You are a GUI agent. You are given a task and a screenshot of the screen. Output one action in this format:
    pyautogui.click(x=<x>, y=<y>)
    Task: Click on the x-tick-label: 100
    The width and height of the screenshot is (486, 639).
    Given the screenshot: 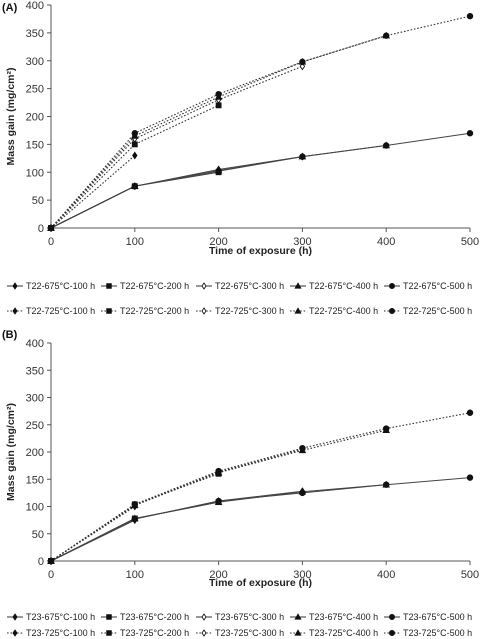 What is the action you would take?
    pyautogui.click(x=135, y=242)
    